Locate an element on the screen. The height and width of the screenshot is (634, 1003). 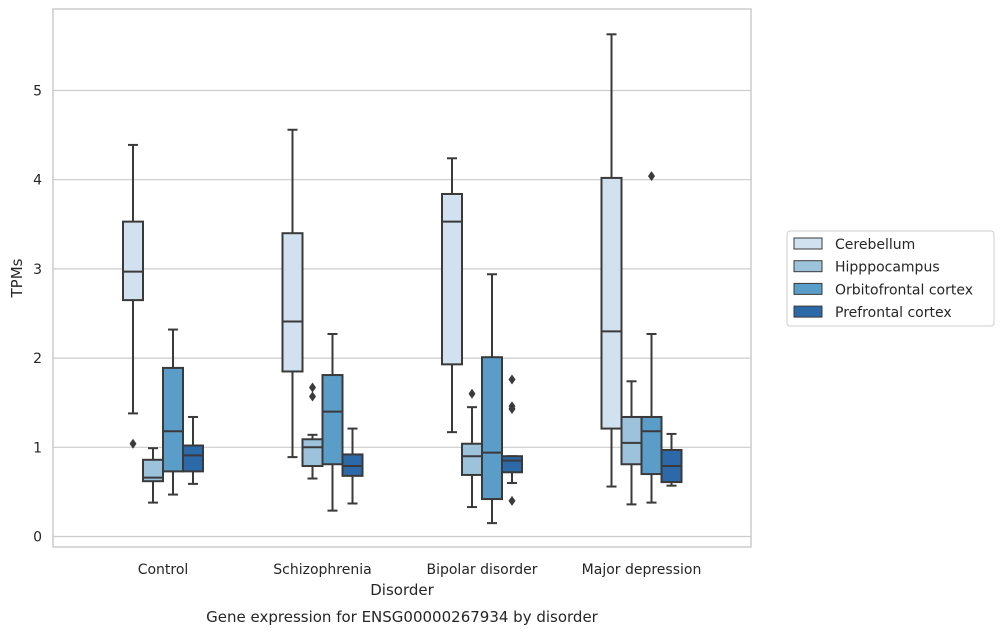
x-tick-label: Bipolar disorder is located at coordinates (481, 570).